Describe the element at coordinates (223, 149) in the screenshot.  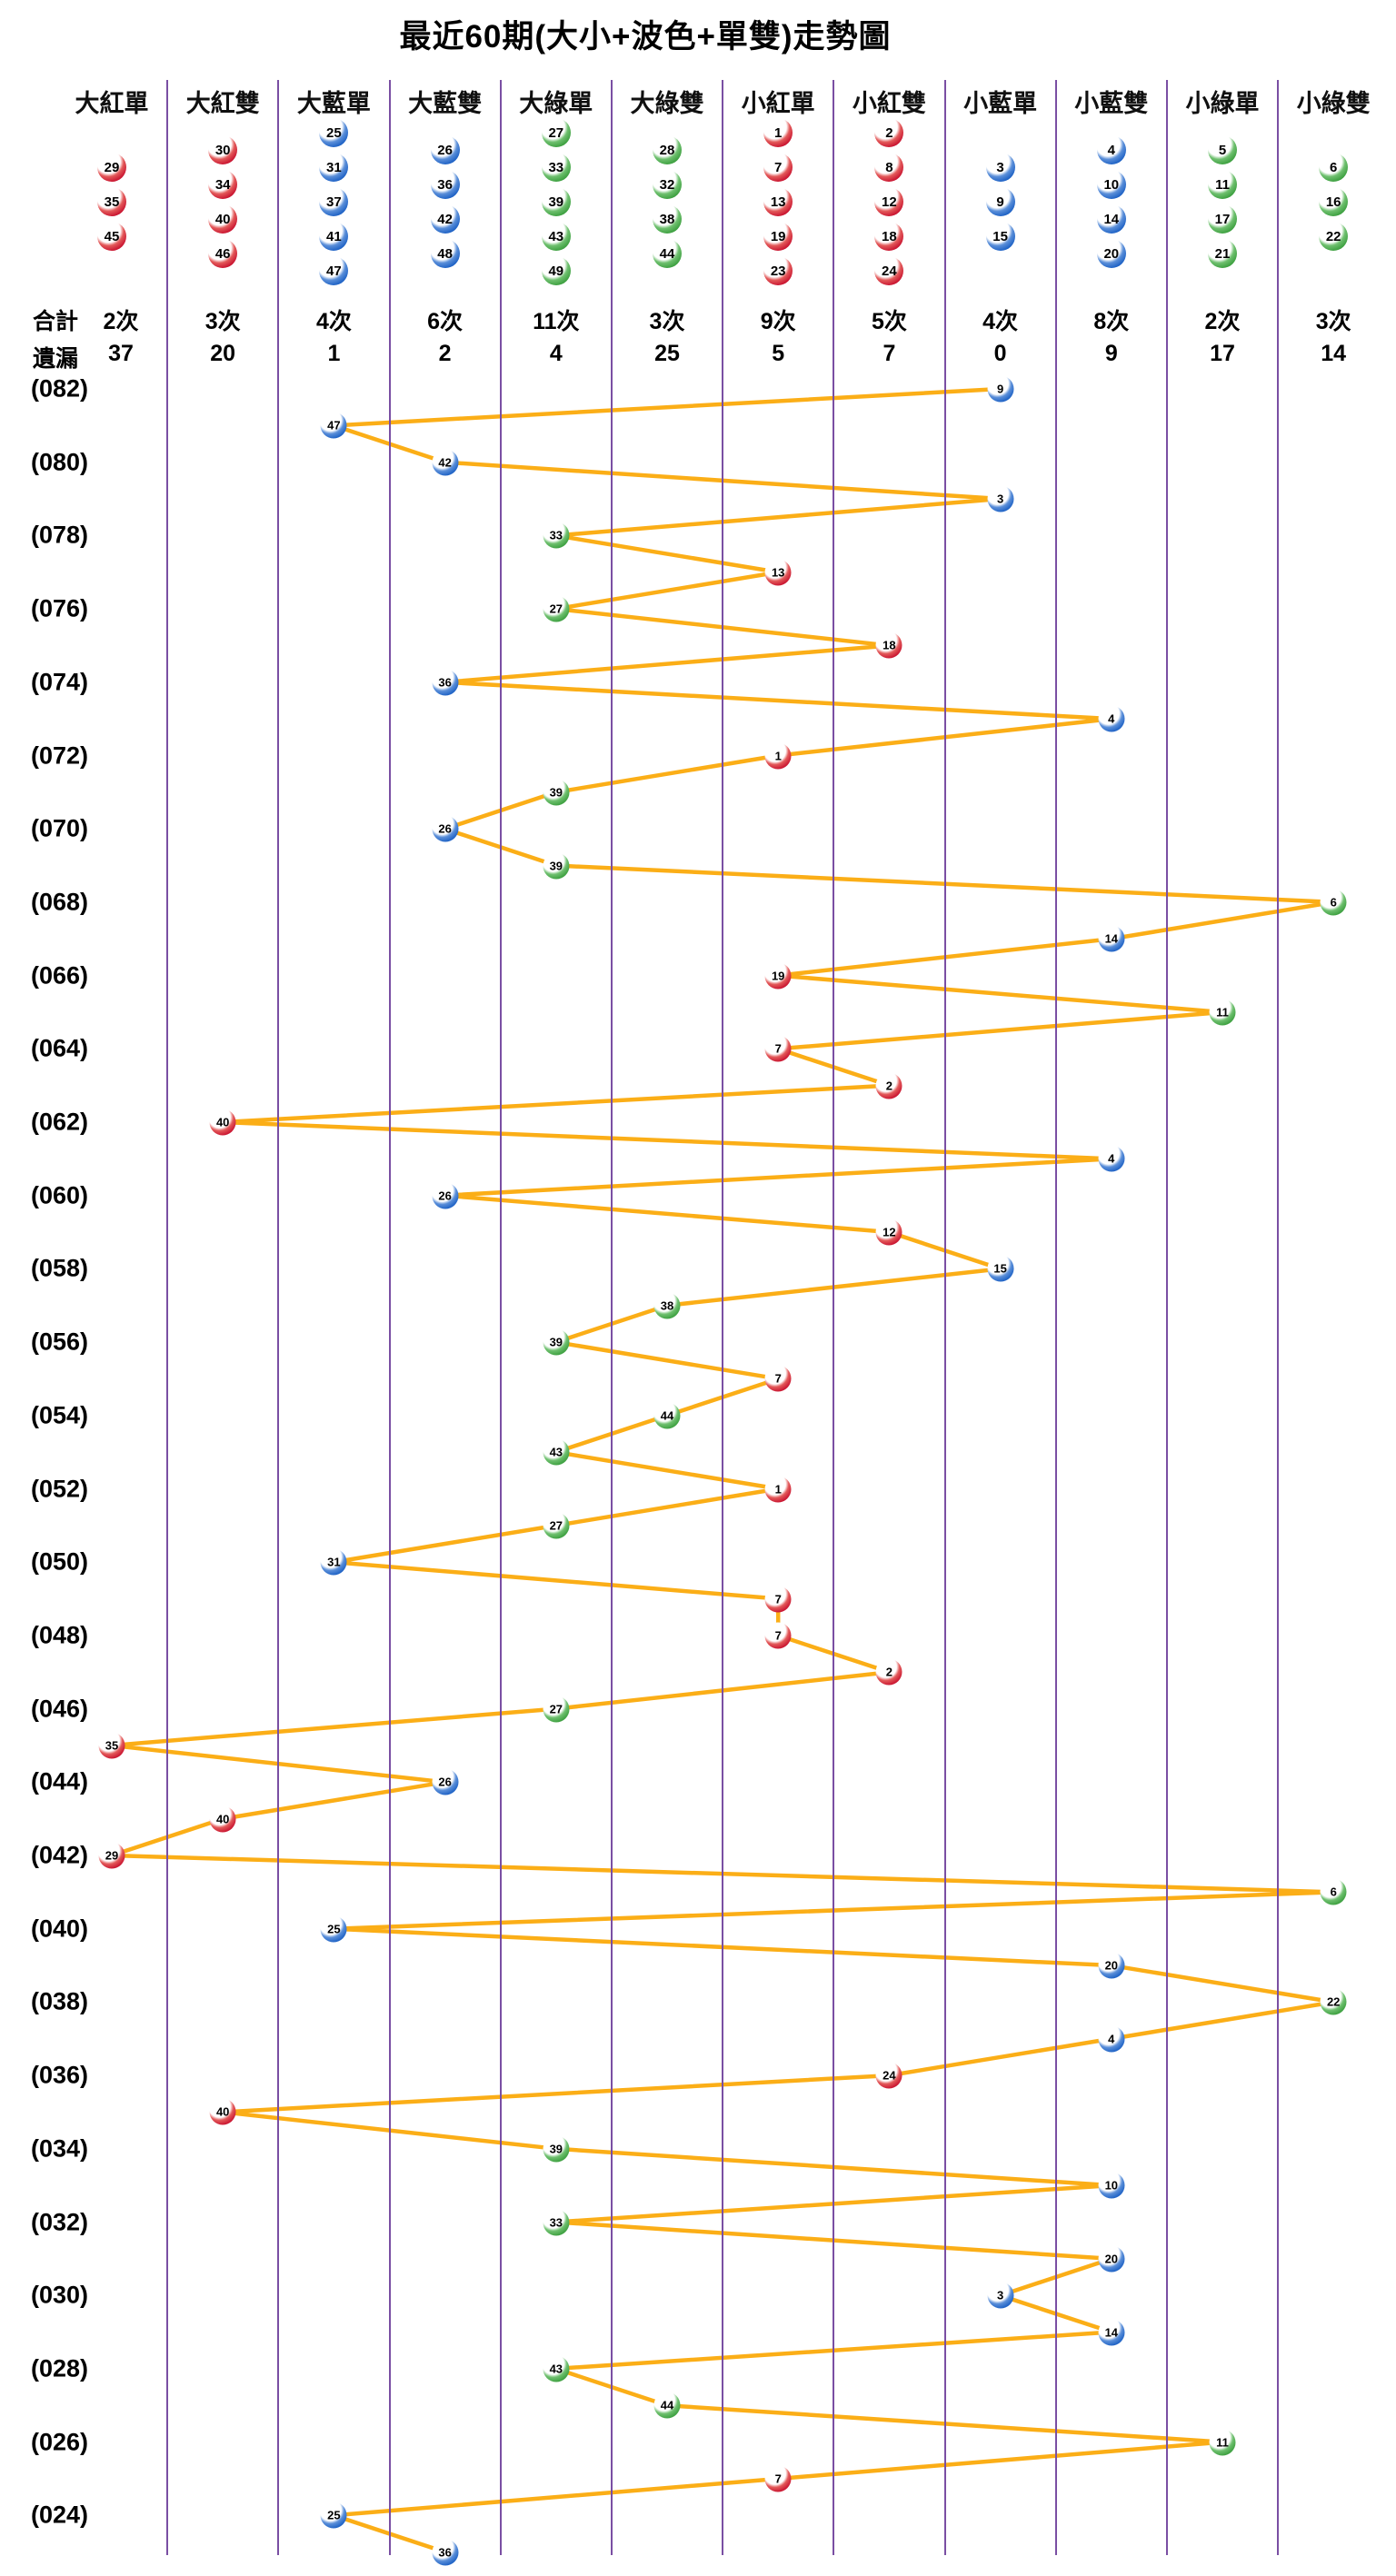
I see `legend-ball: 30` at that location.